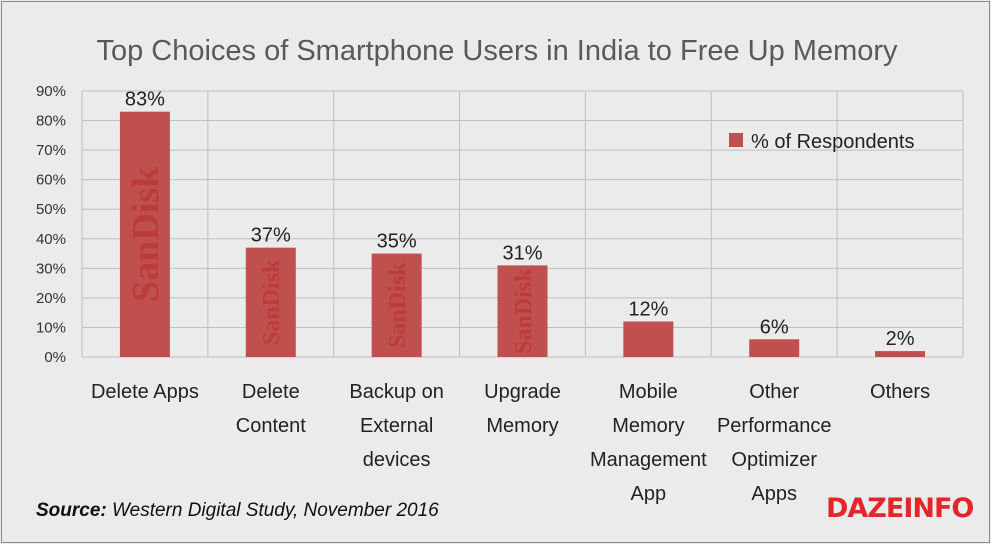 Image resolution: width=991 pixels, height=544 pixels. I want to click on y-tick-label: 90%, so click(51, 91).